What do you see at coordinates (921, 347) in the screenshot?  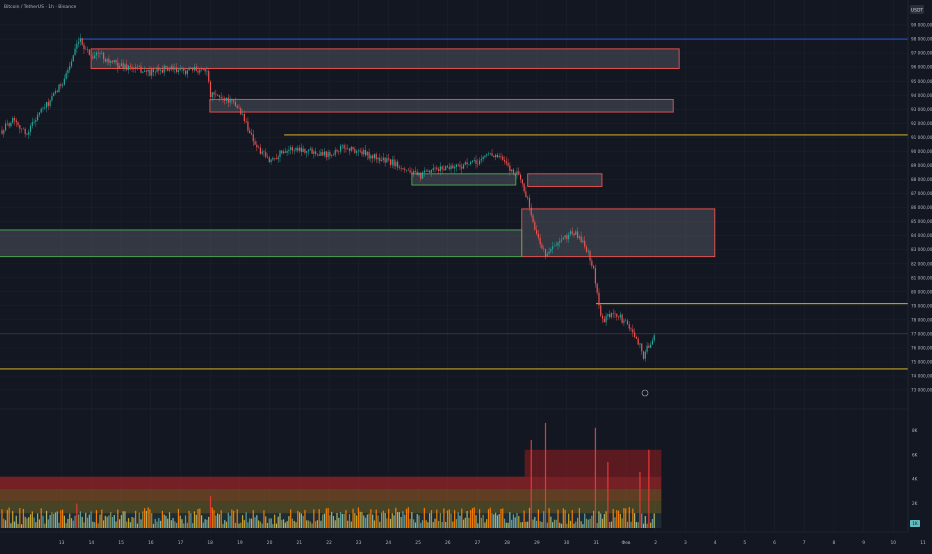 I see `price-tick-label: 76 000,00` at bounding box center [921, 347].